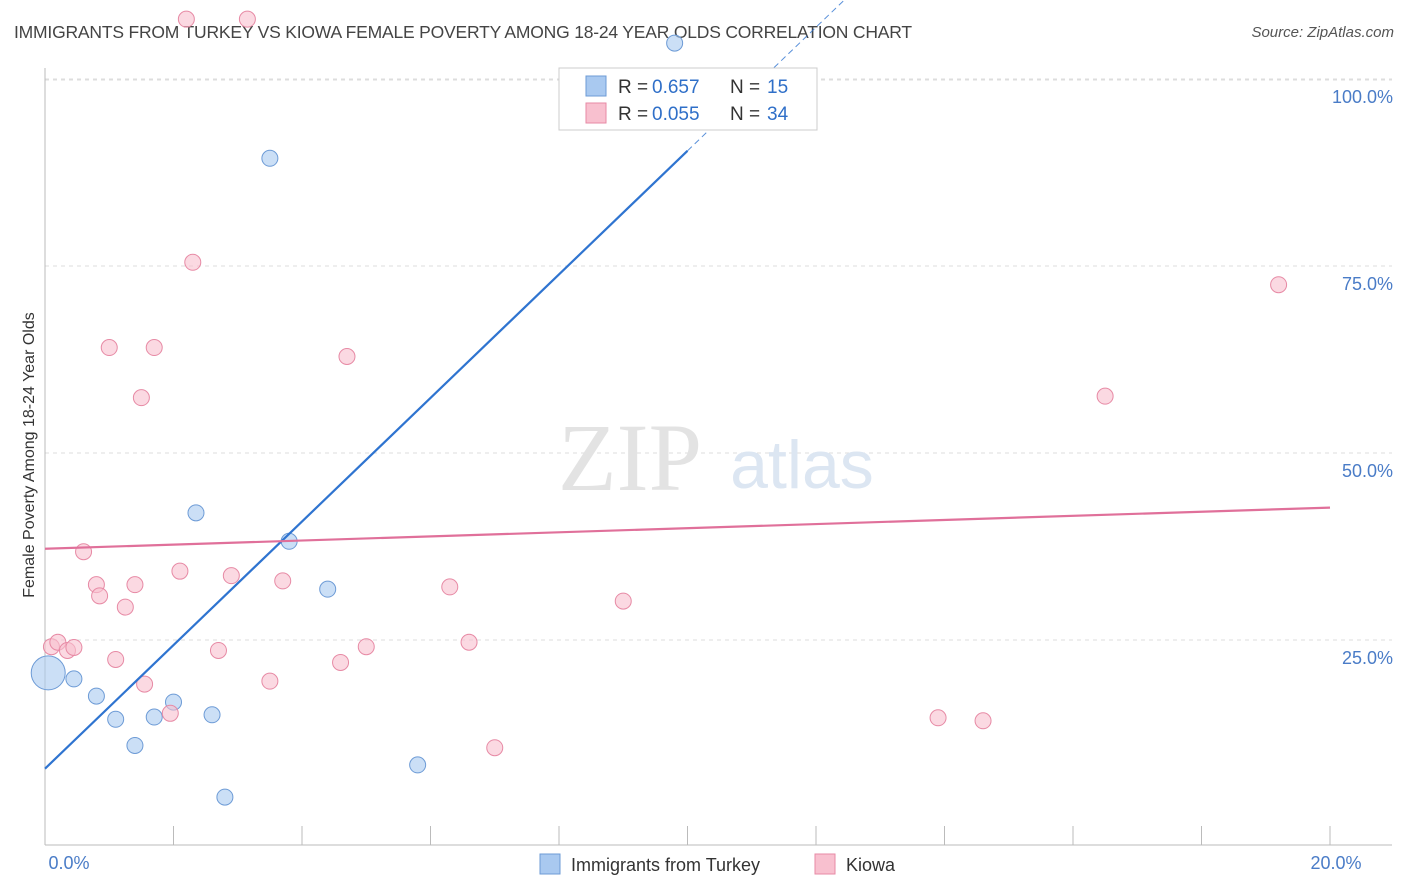 The image size is (1406, 892). Describe the element at coordinates (1335, 863) in the screenshot. I see `x-tick-label: 20.0%` at that location.